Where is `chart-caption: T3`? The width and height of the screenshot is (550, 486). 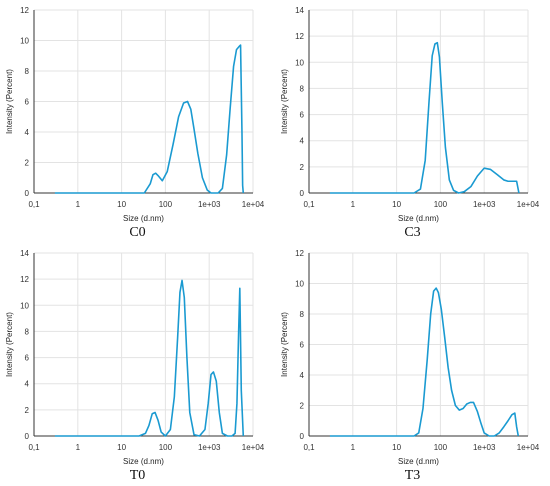 chart-caption: T3 is located at coordinates (412, 475).